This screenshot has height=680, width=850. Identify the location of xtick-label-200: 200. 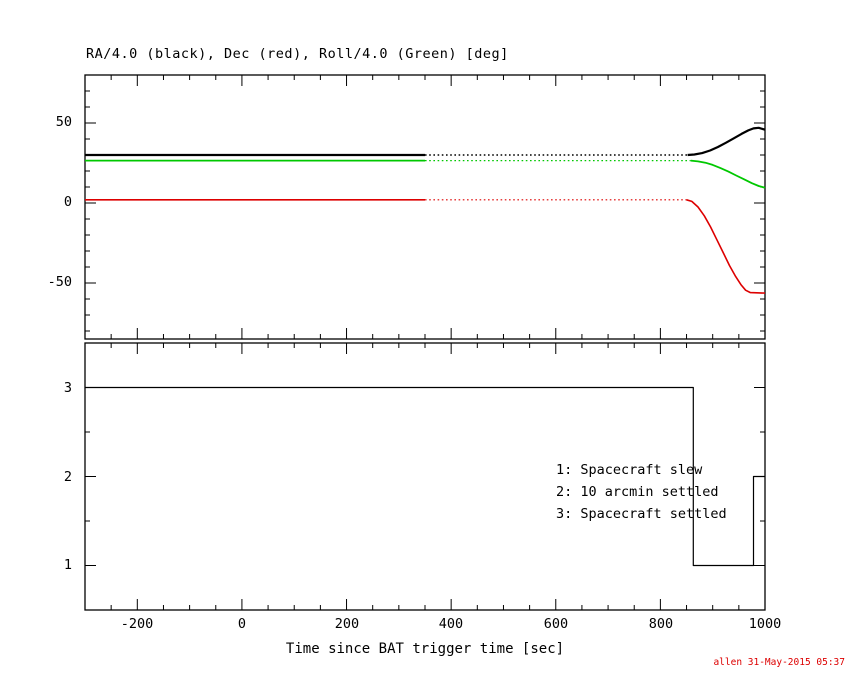
(347, 624).